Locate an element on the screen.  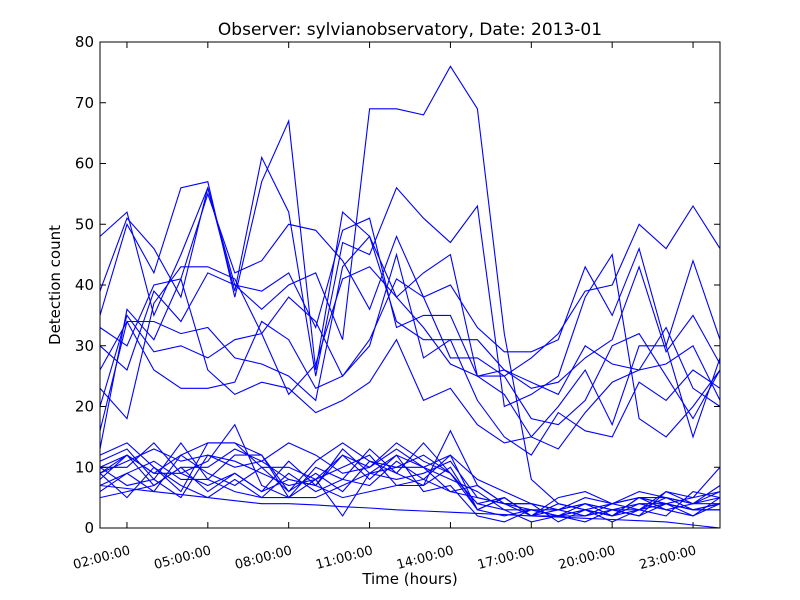
x-tick-label: 11:00:00 is located at coordinates (344, 558).